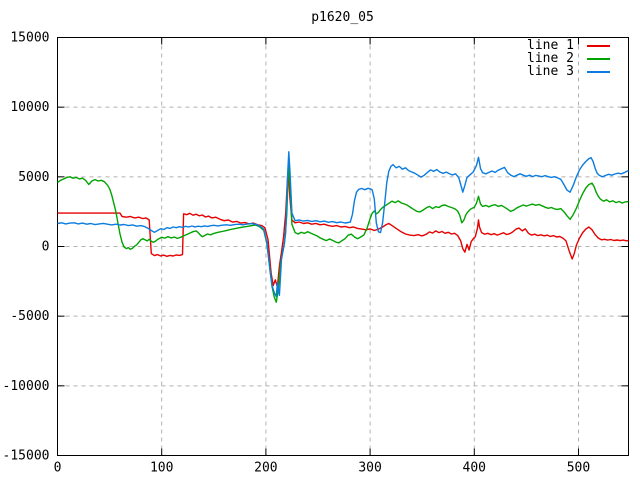  Describe the element at coordinates (550, 58) in the screenshot. I see `legend-label-line-2: line 2` at that location.